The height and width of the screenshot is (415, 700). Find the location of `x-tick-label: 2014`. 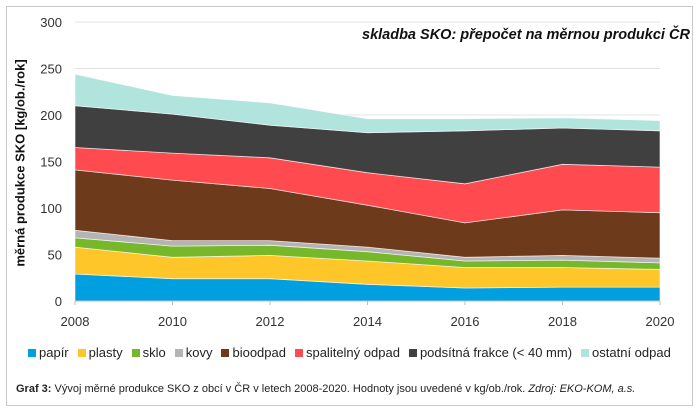

x-tick-label: 2014 is located at coordinates (367, 321).